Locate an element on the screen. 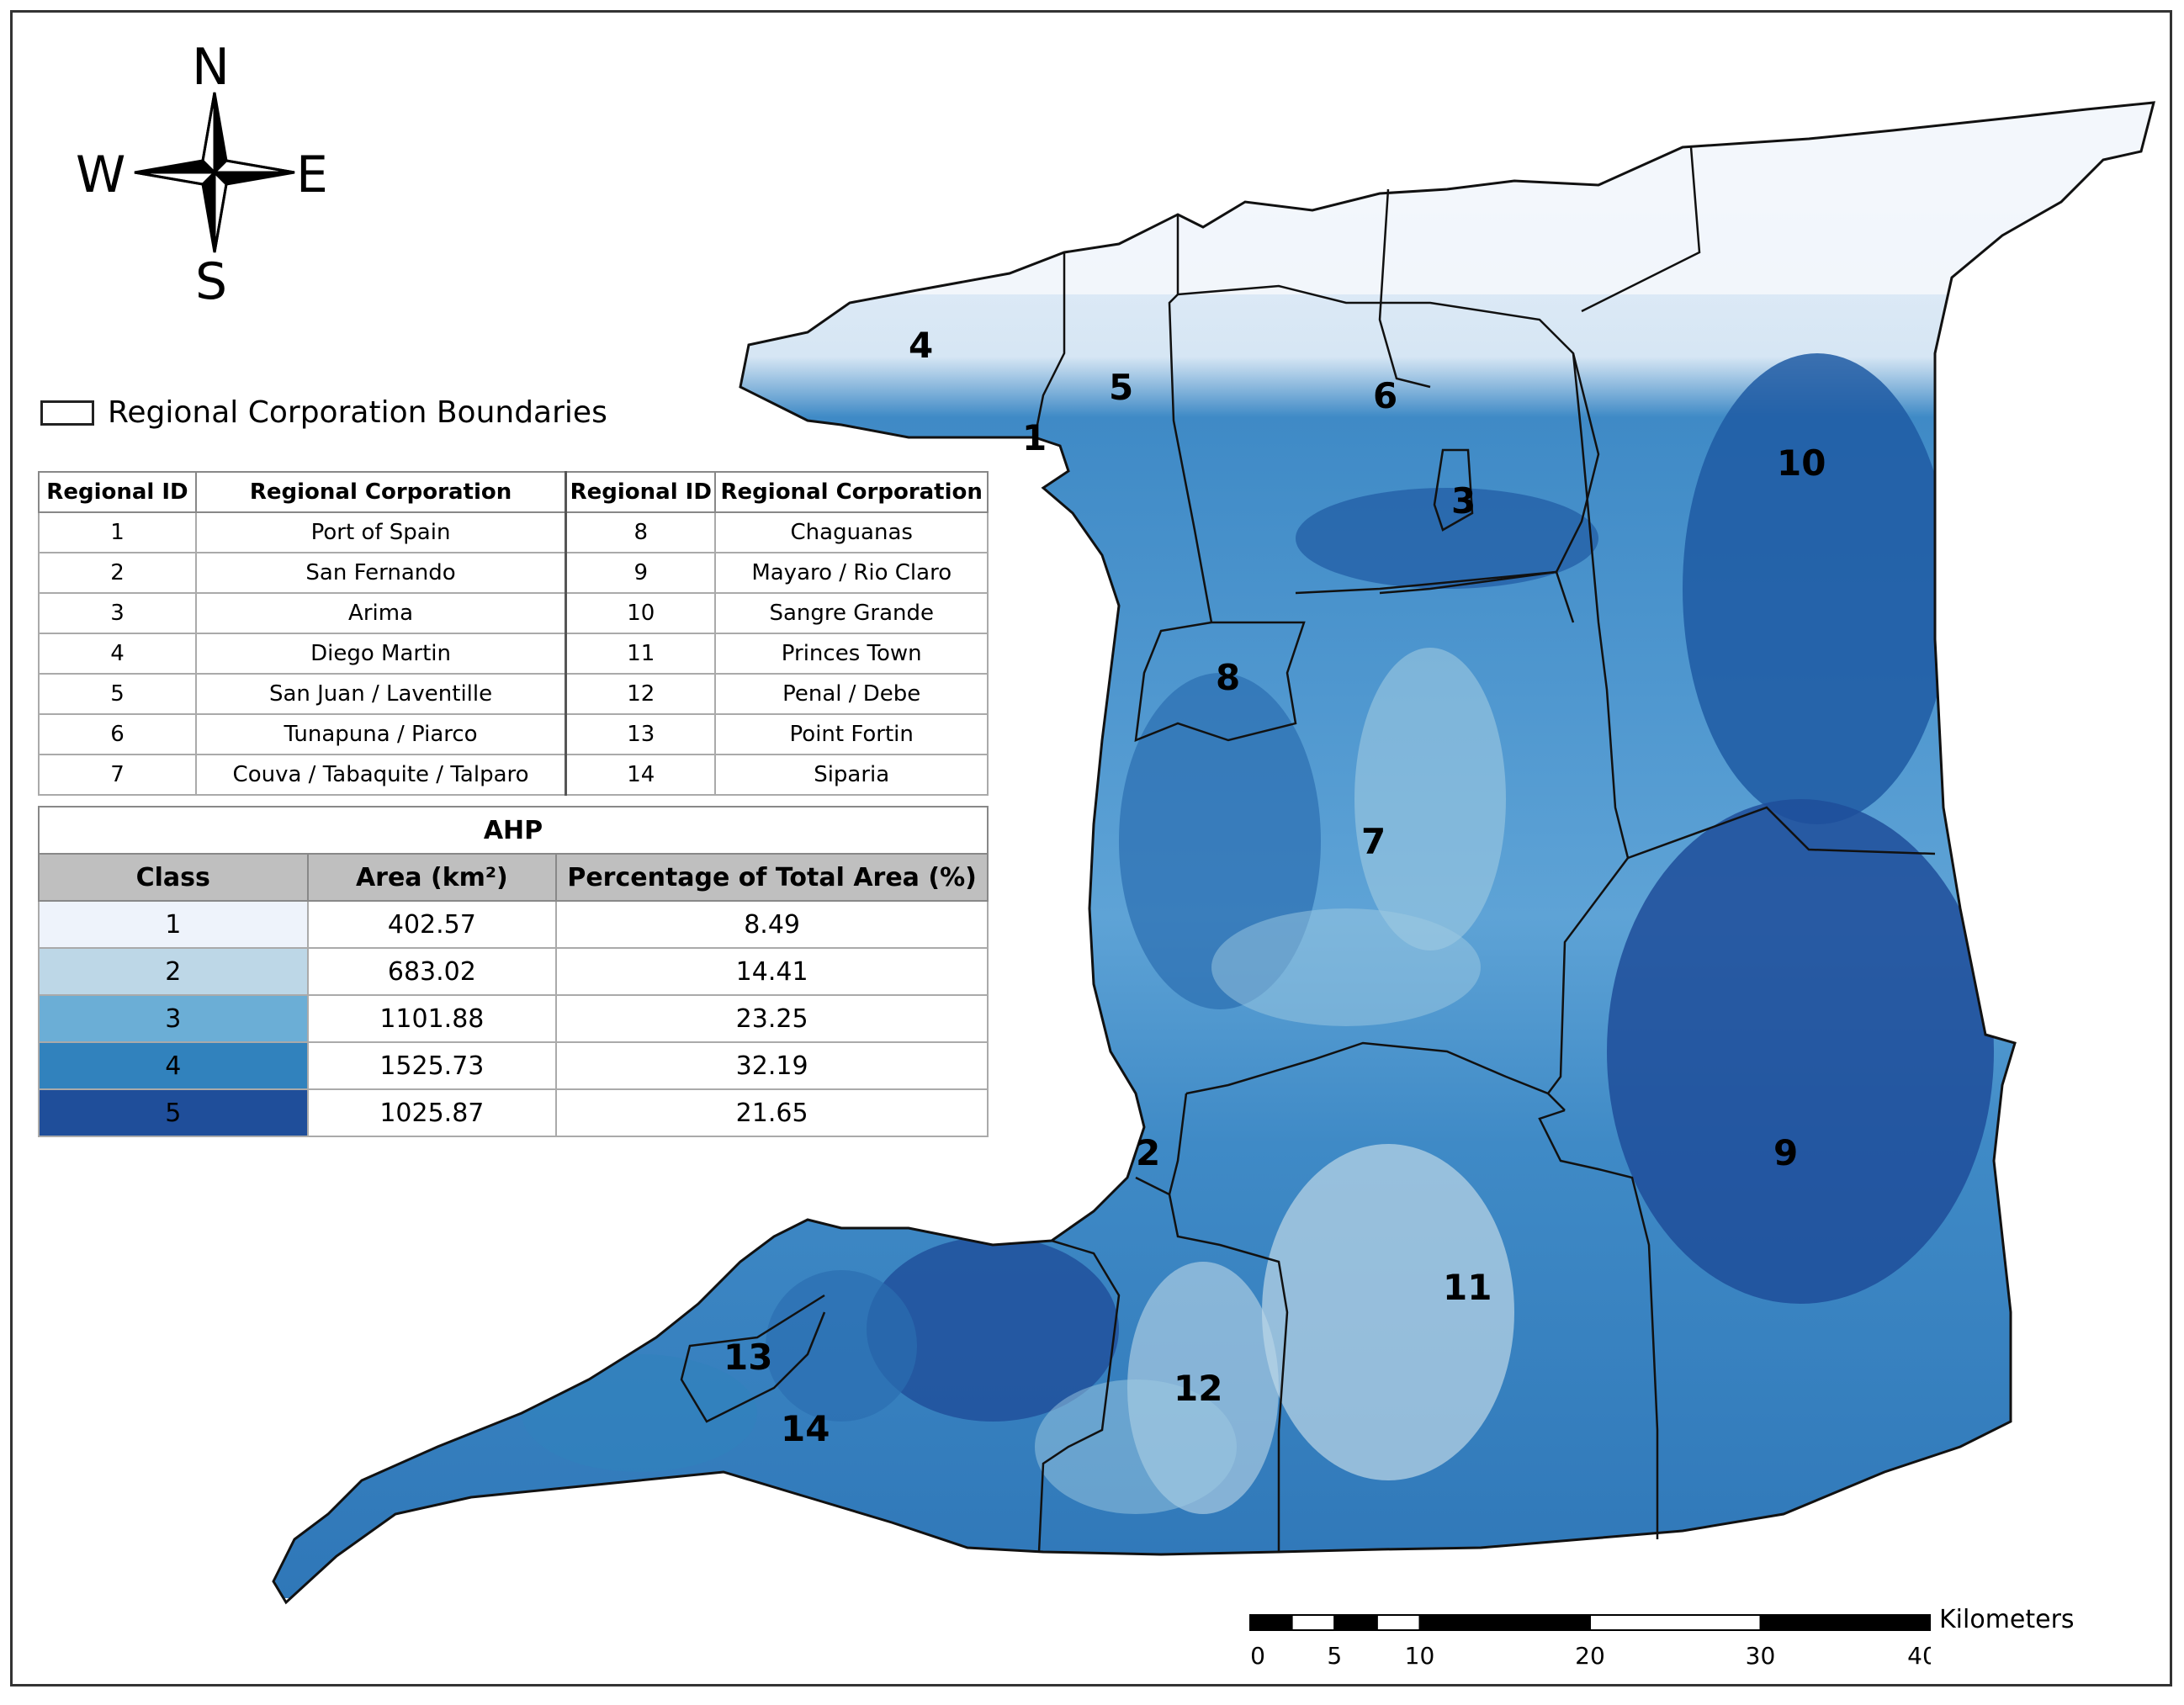 The image size is (2184, 1705). table-row: 5 San Juan / Laventille 12 Penal / Debe is located at coordinates (513, 694).